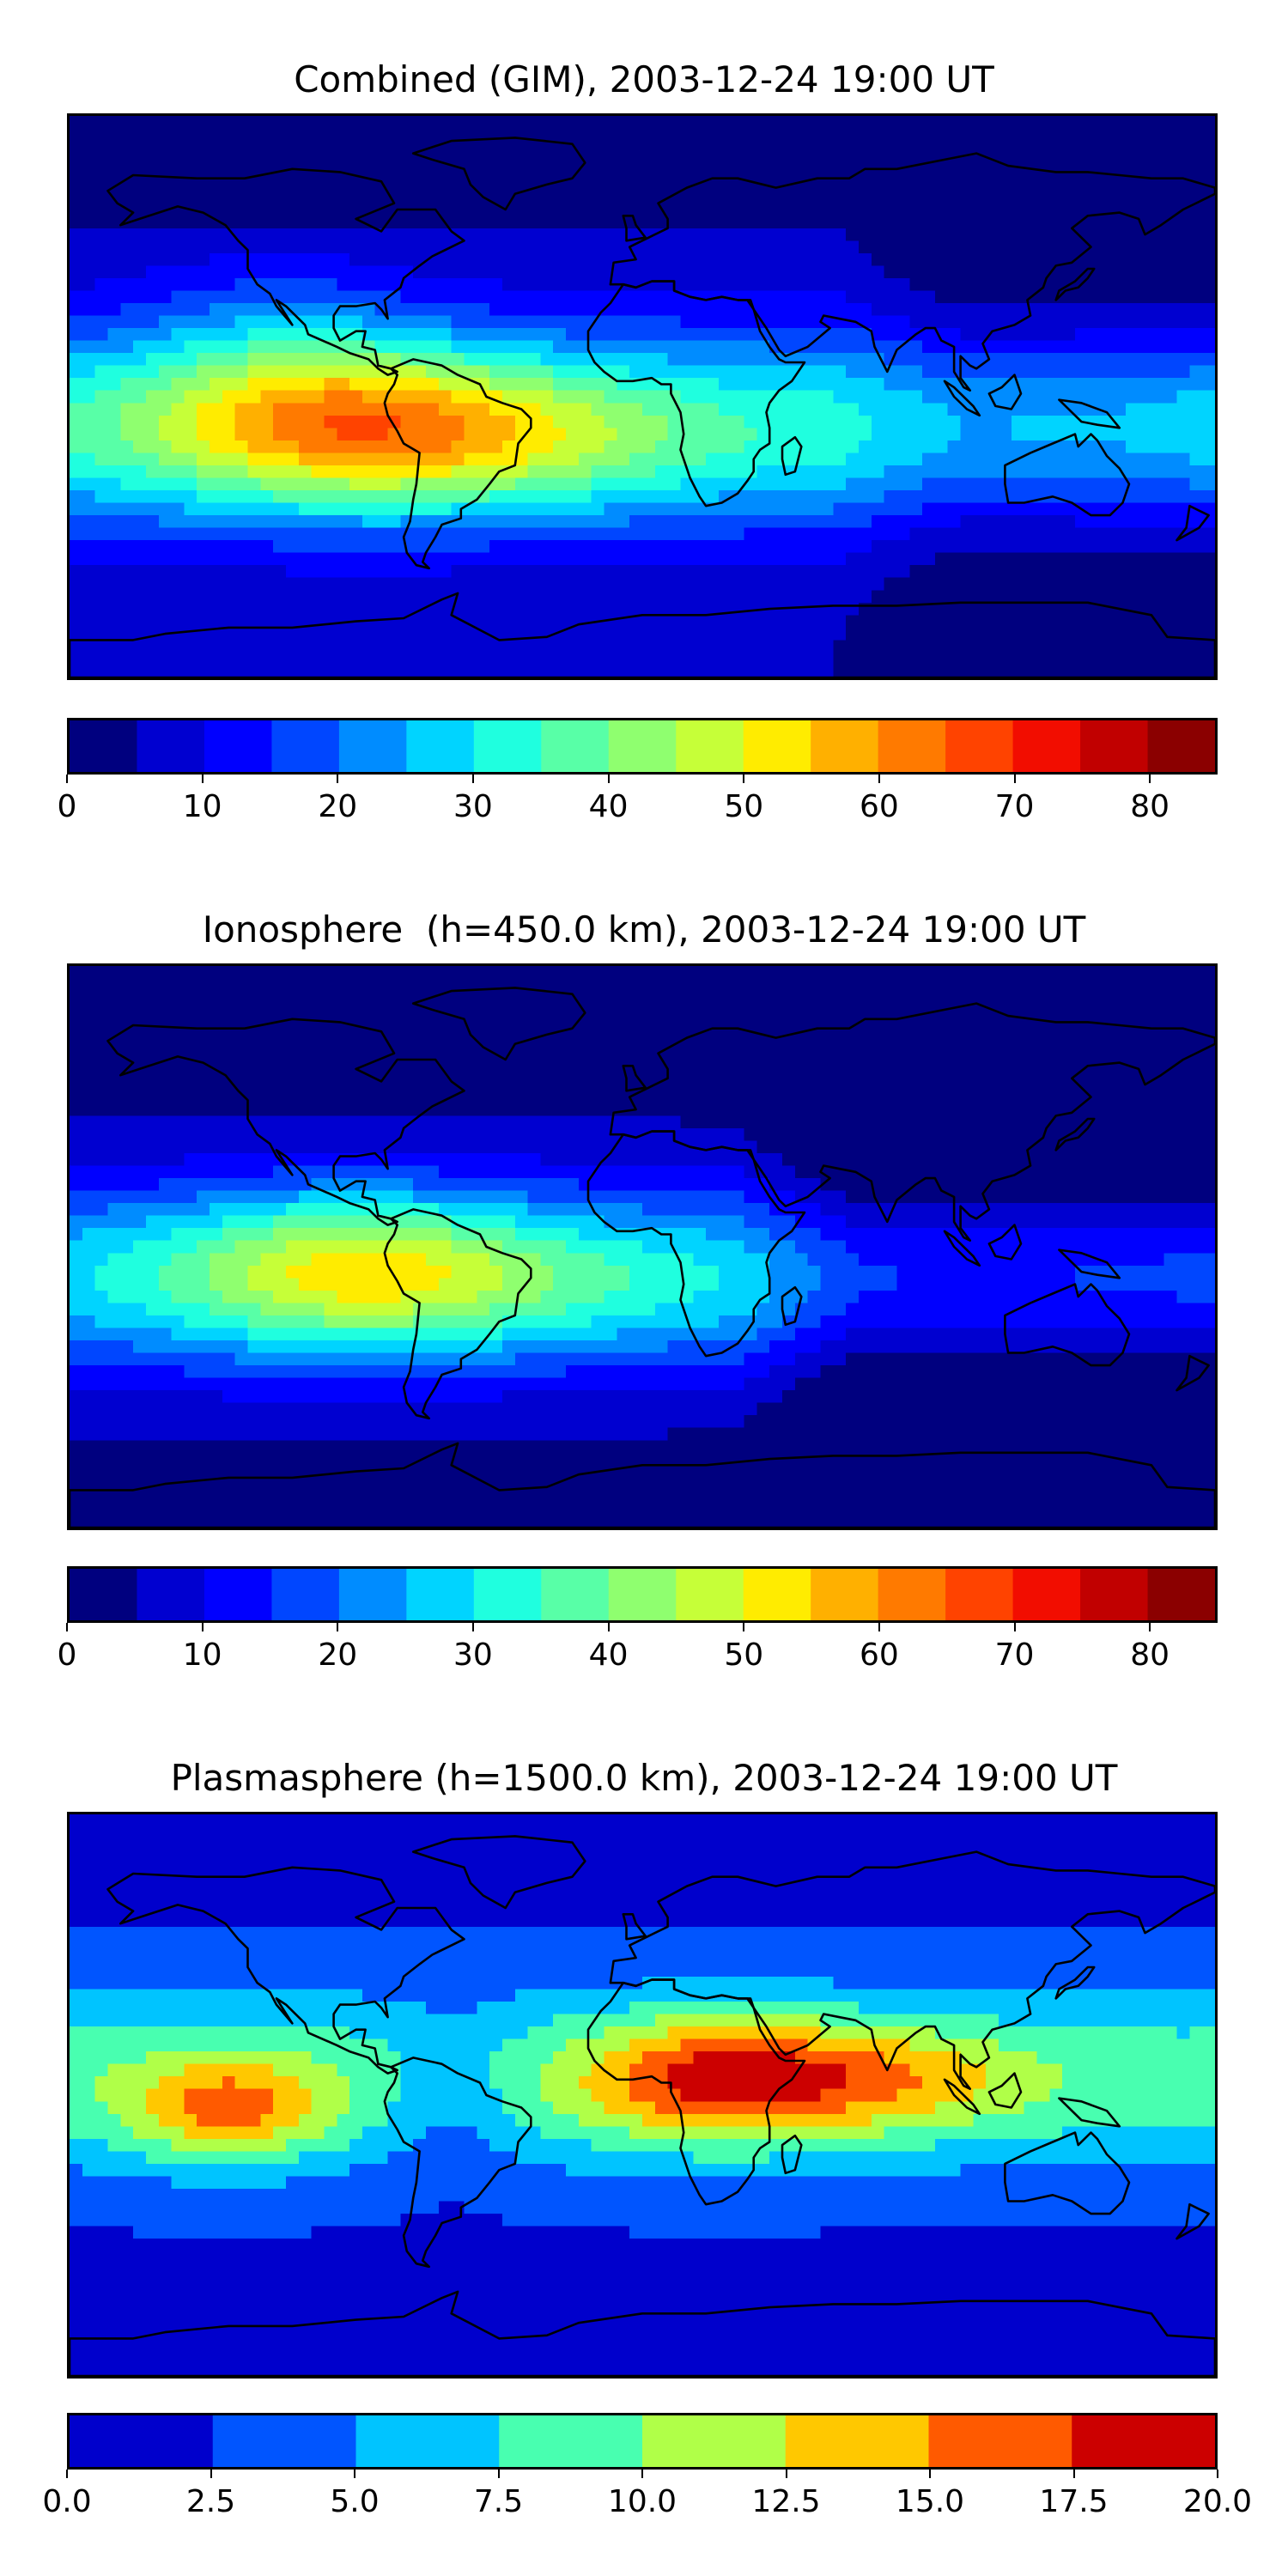  I want to click on greenland-coast, so click(499, 1872).